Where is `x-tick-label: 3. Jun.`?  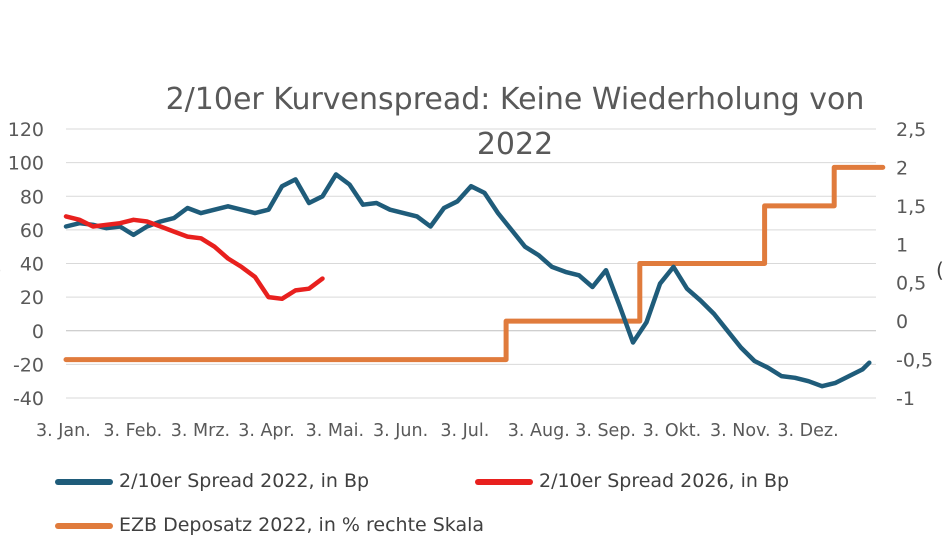
x-tick-label: 3. Jun. is located at coordinates (400, 431).